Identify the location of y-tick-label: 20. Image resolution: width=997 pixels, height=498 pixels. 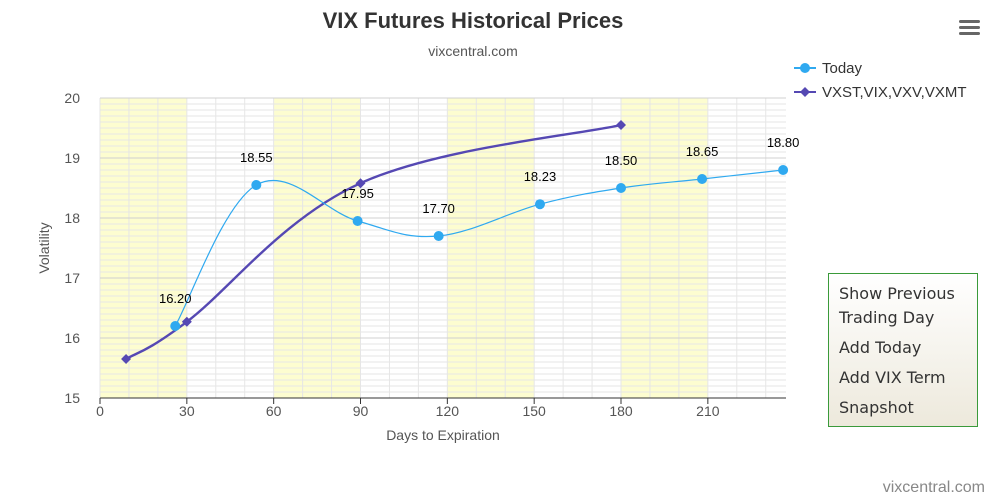
(72, 98).